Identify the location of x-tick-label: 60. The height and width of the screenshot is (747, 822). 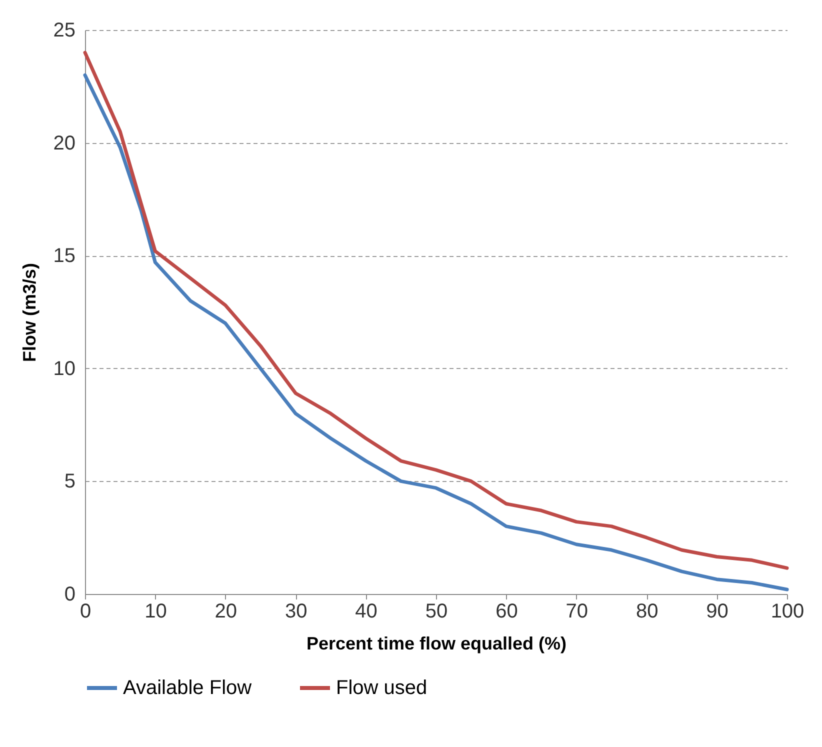
(507, 611).